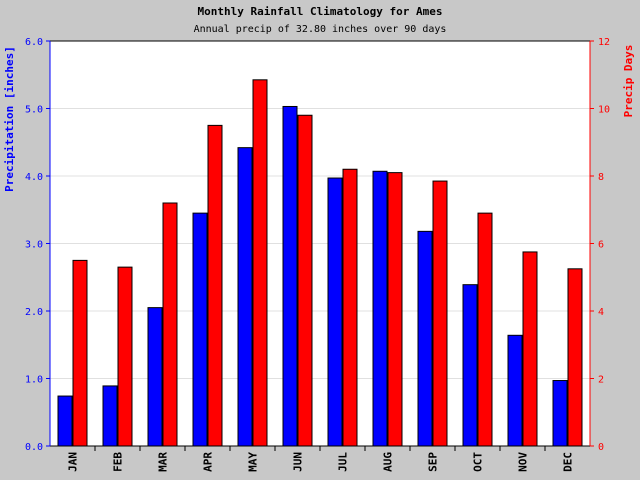 This screenshot has height=480, width=640. Describe the element at coordinates (485, 329) in the screenshot. I see `days-bar-oct` at that location.